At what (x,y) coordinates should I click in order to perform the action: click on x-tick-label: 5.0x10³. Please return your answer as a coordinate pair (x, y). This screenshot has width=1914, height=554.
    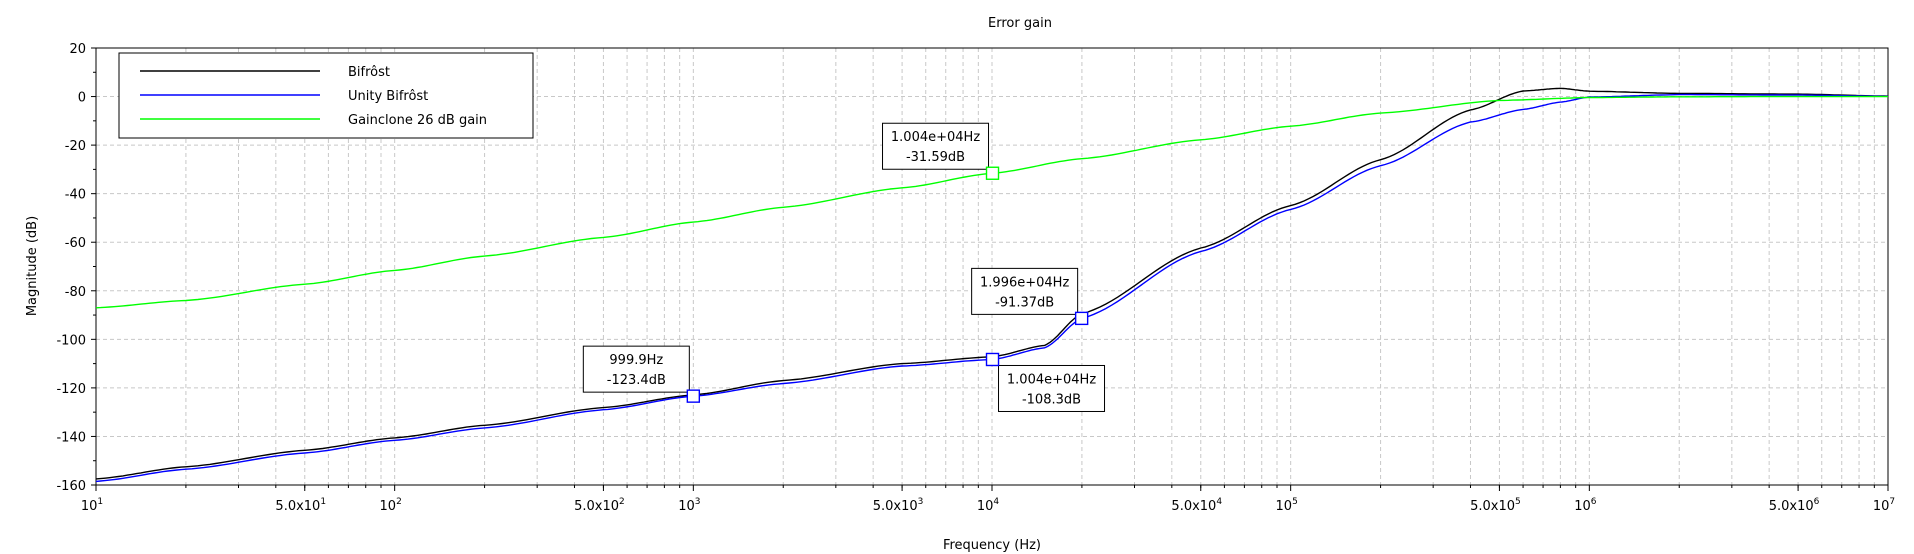
    Looking at the image, I should click on (898, 505).